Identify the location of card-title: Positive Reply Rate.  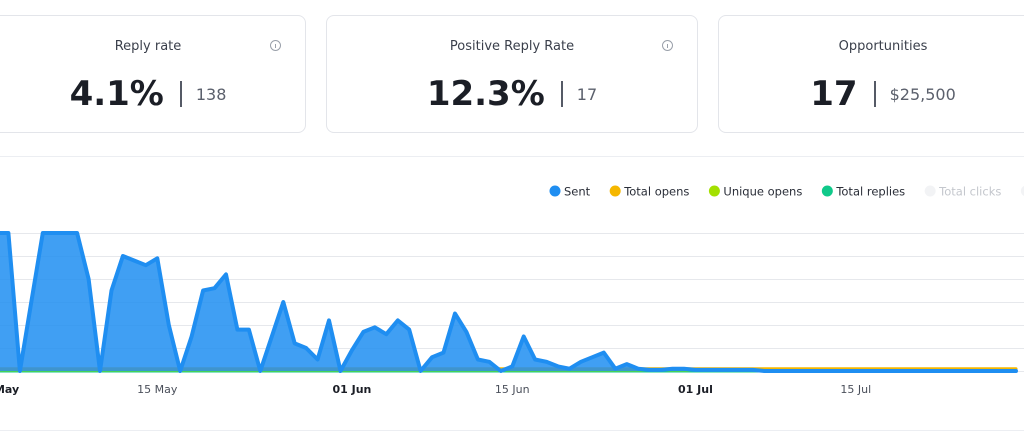
(512, 46).